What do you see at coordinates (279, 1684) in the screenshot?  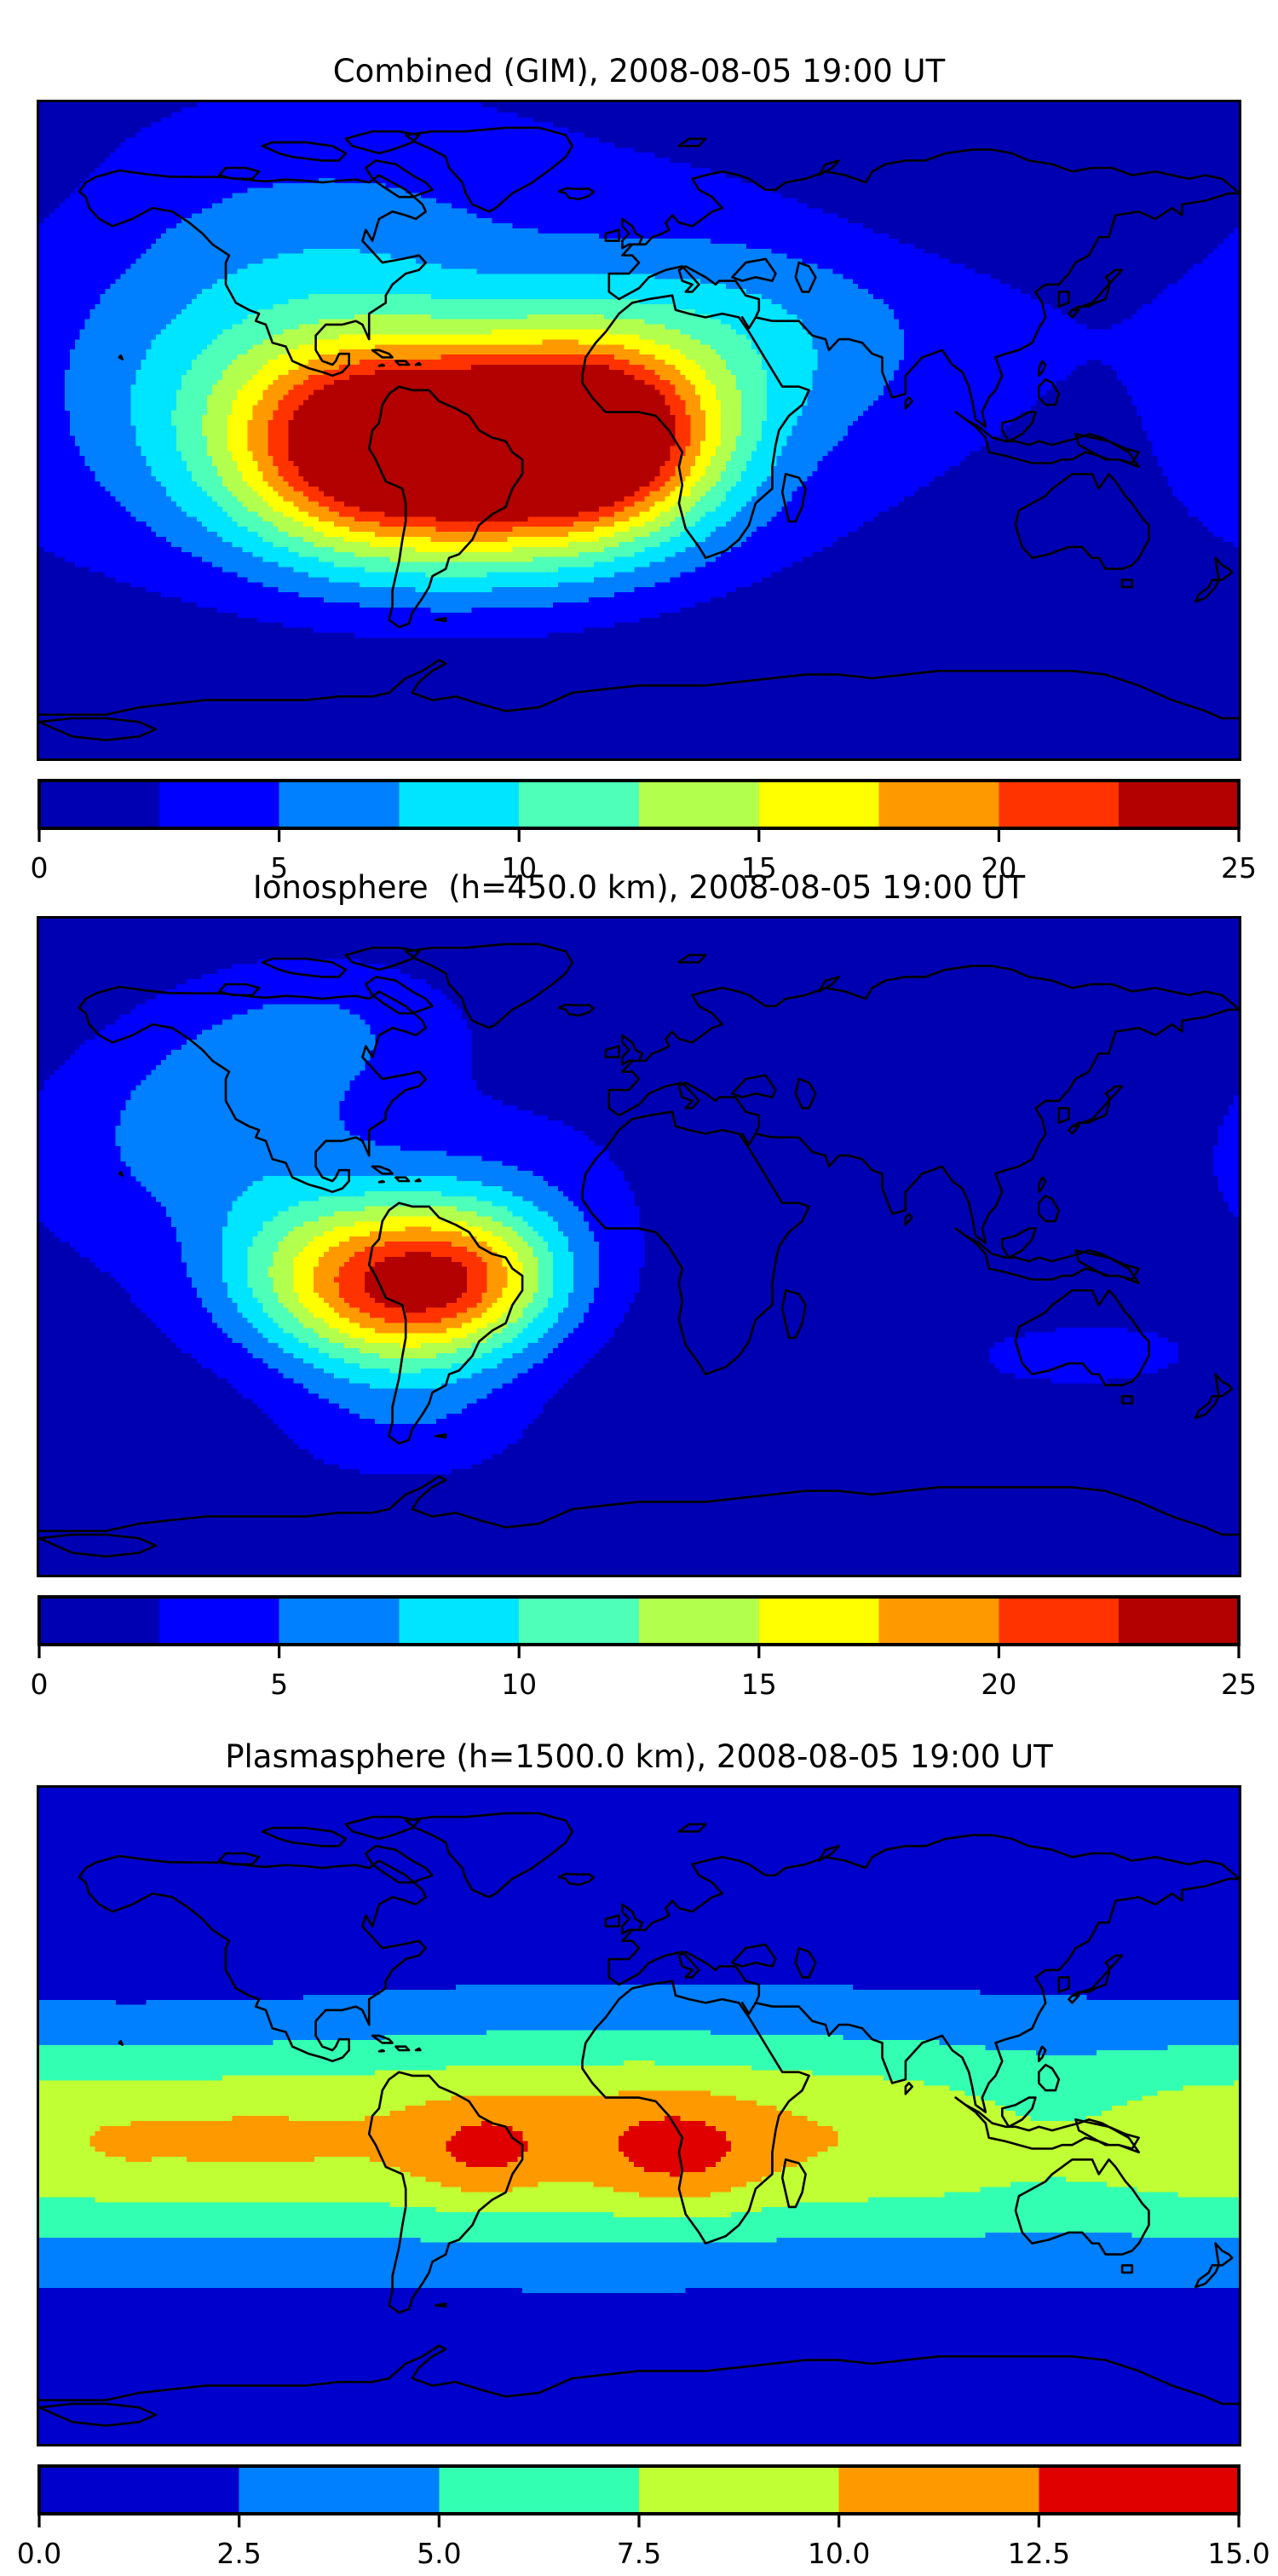 I see `colorbar-tick-ionosphere-1: 5` at bounding box center [279, 1684].